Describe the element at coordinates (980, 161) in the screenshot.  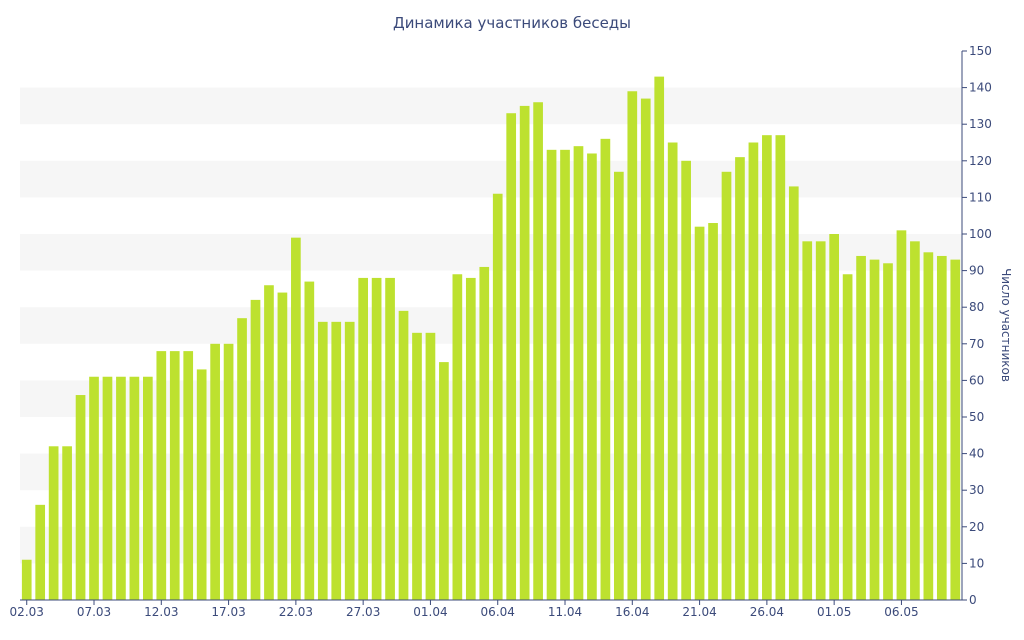
I see `y-tick-label: 120` at that location.